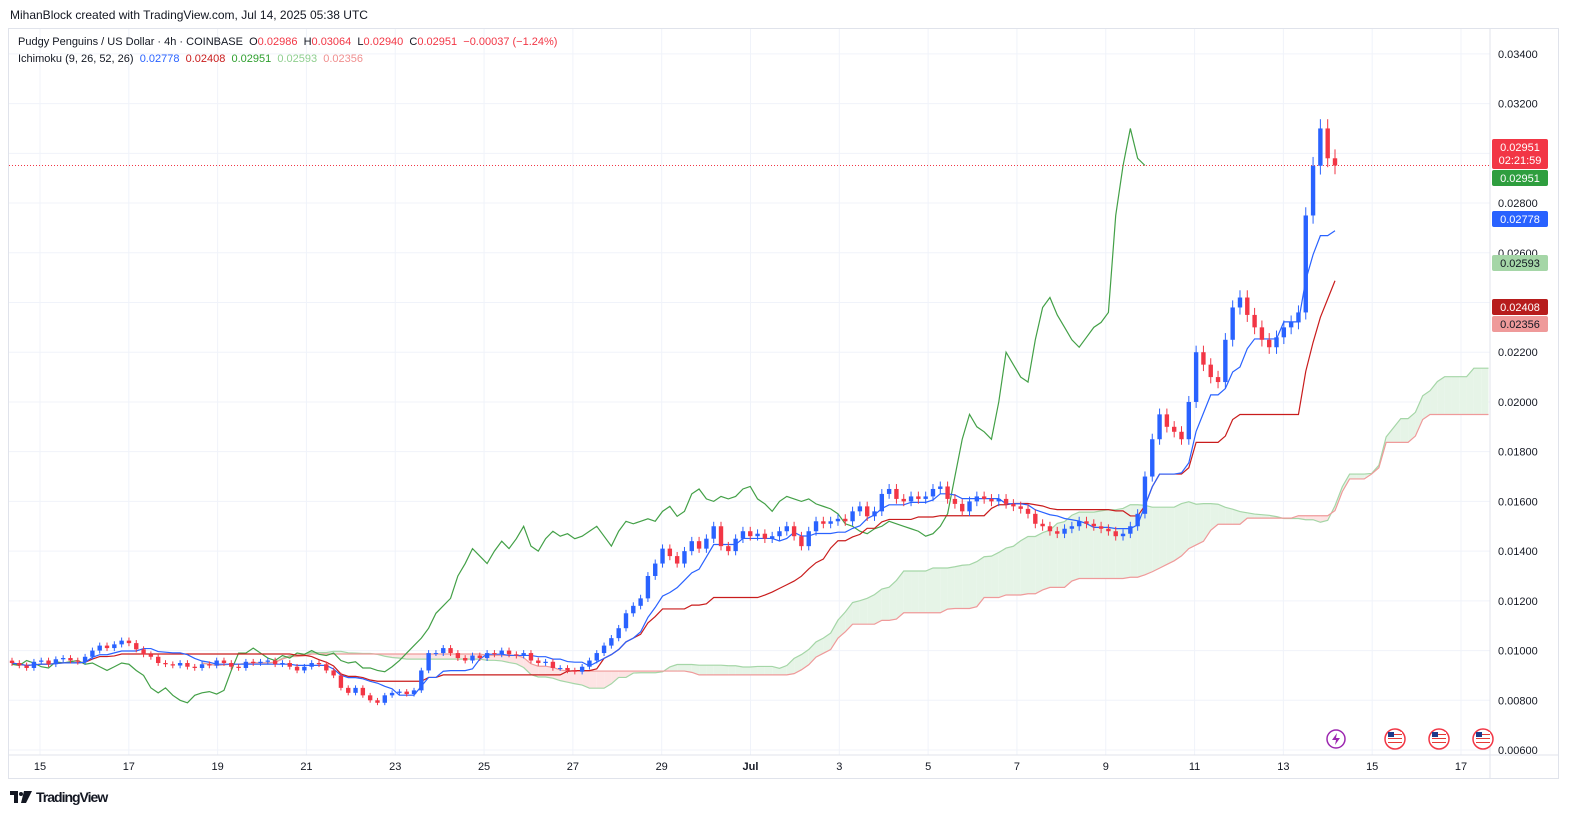  Describe the element at coordinates (360, 42) in the screenshot. I see `legend-l-label: L` at that location.